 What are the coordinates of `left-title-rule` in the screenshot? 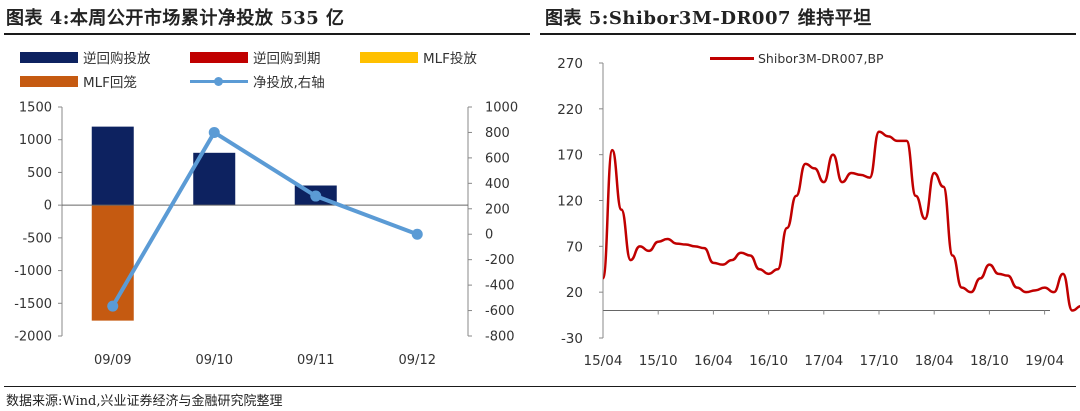 It's located at (267, 34).